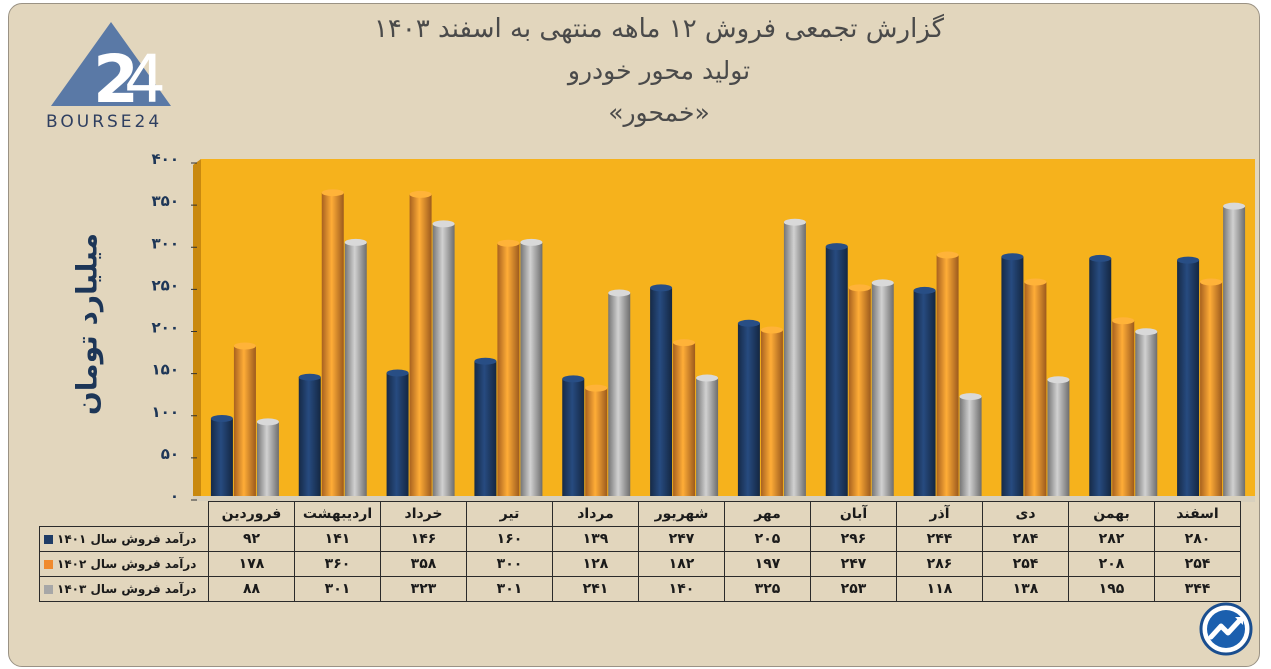 The width and height of the screenshot is (1271, 669). What do you see at coordinates (939, 564) in the screenshot?
I see `data-label: ۲۸۶` at bounding box center [939, 564].